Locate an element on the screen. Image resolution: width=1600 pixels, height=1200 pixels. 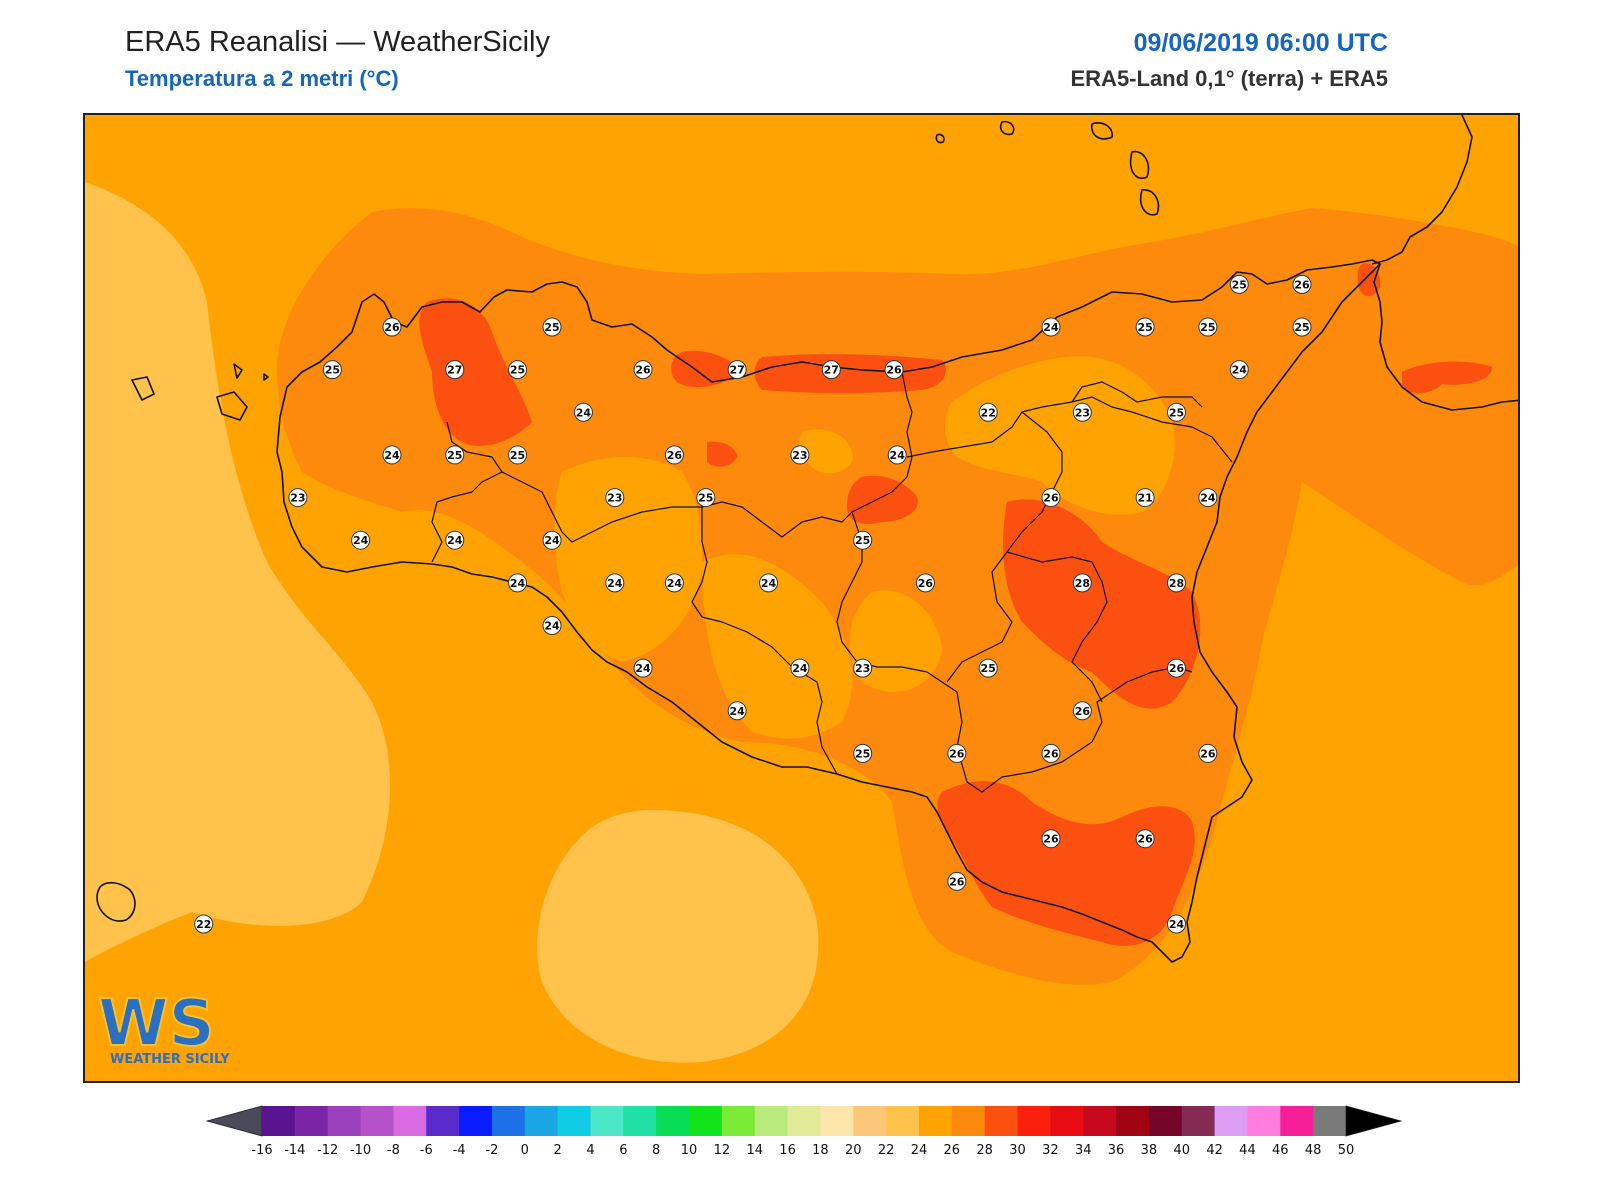
colorbar-tick-label: 36 is located at coordinates (1116, 1150).